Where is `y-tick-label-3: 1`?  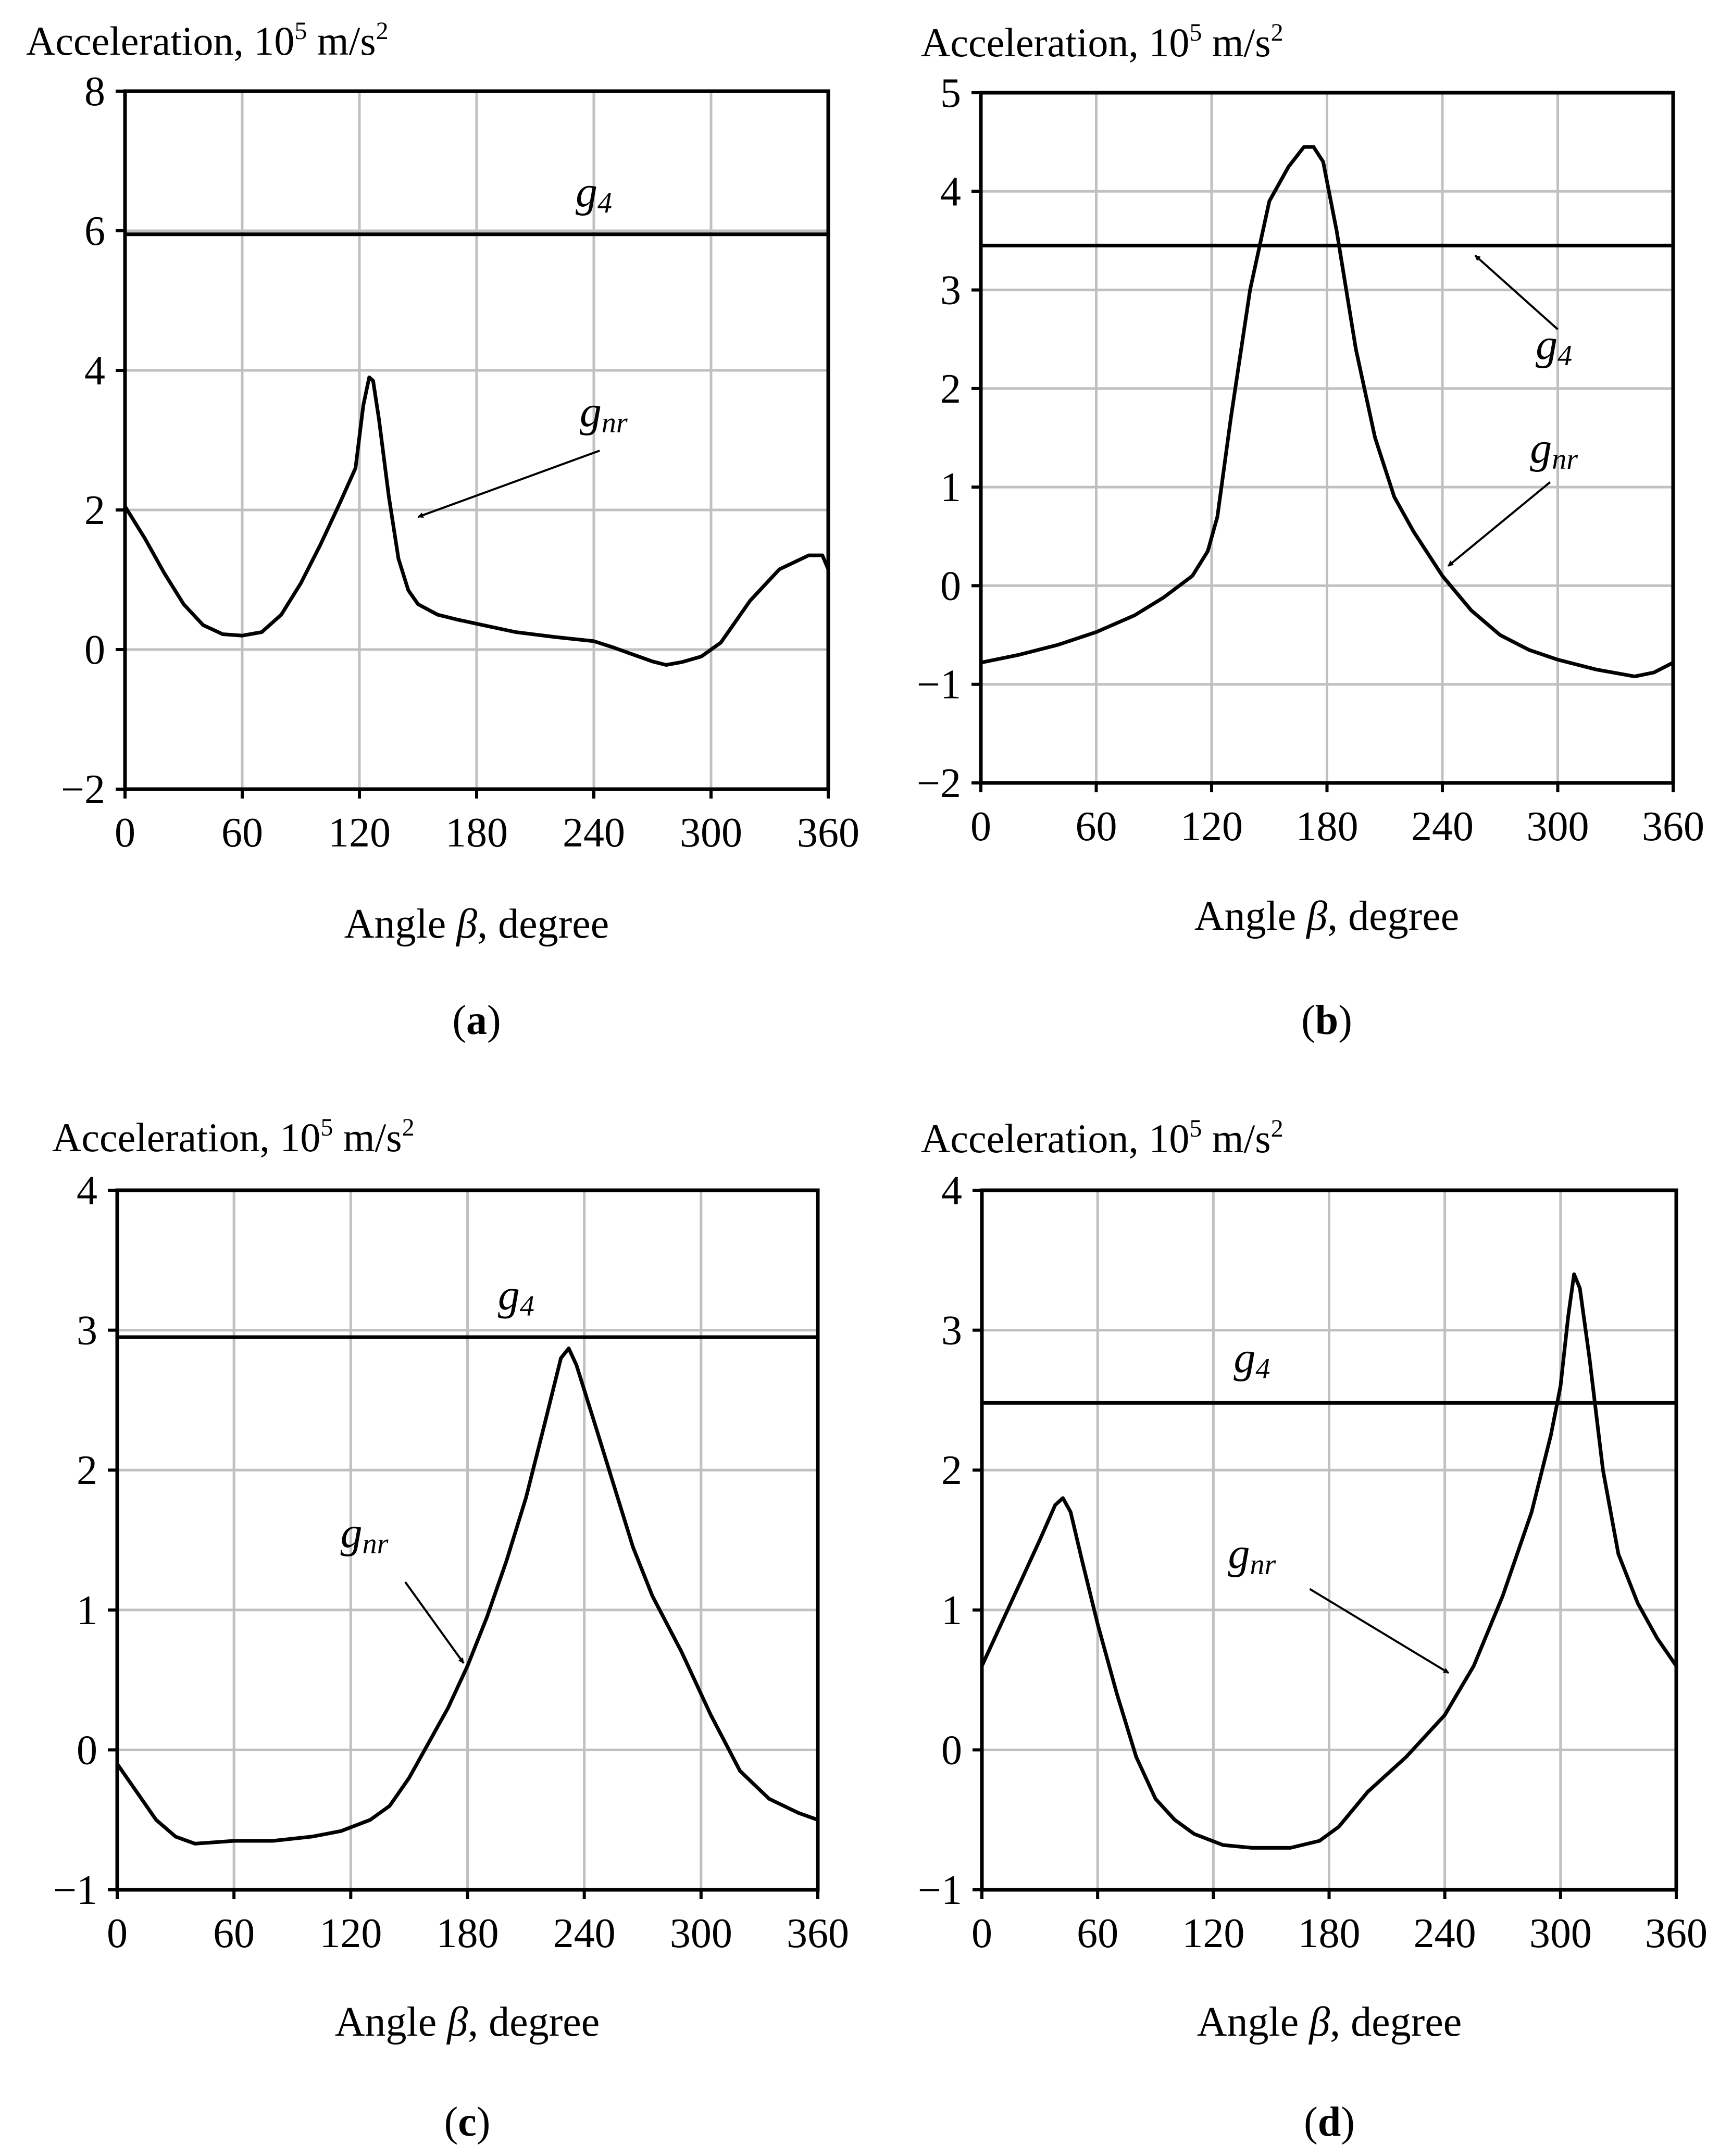
y-tick-label-3: 1 is located at coordinates (950, 487).